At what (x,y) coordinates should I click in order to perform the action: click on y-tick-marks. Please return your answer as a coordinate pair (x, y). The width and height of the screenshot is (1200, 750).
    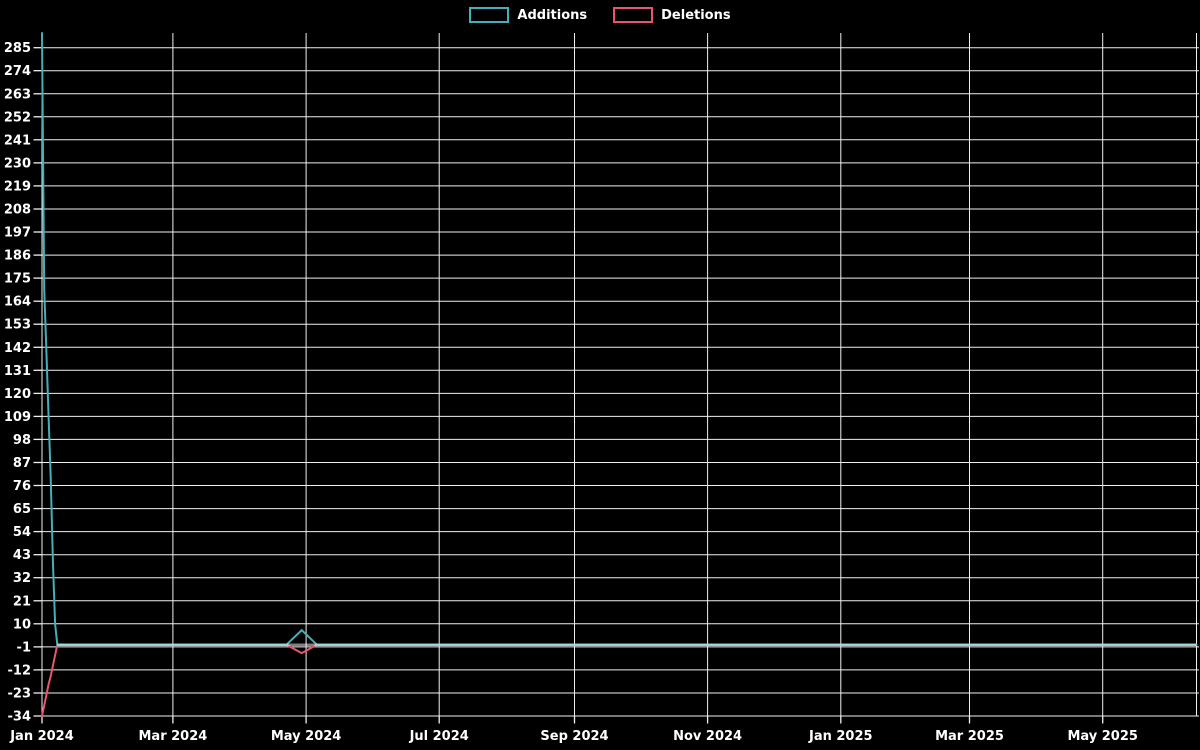
    Looking at the image, I should click on (37, 382).